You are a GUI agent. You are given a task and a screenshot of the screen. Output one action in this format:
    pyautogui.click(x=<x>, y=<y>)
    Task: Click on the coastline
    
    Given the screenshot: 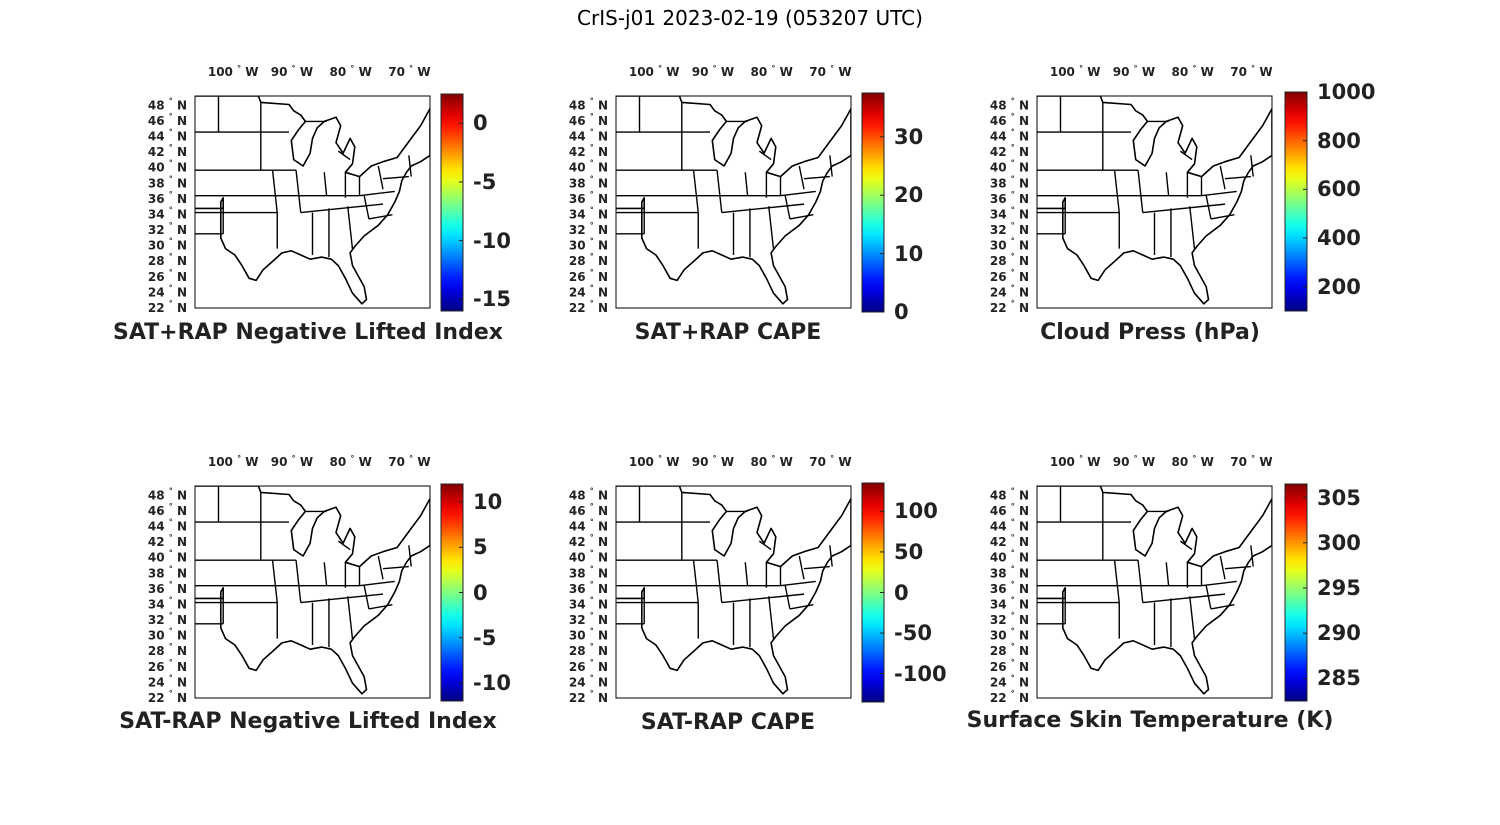 What is the action you would take?
    pyautogui.click(x=1154, y=590)
    